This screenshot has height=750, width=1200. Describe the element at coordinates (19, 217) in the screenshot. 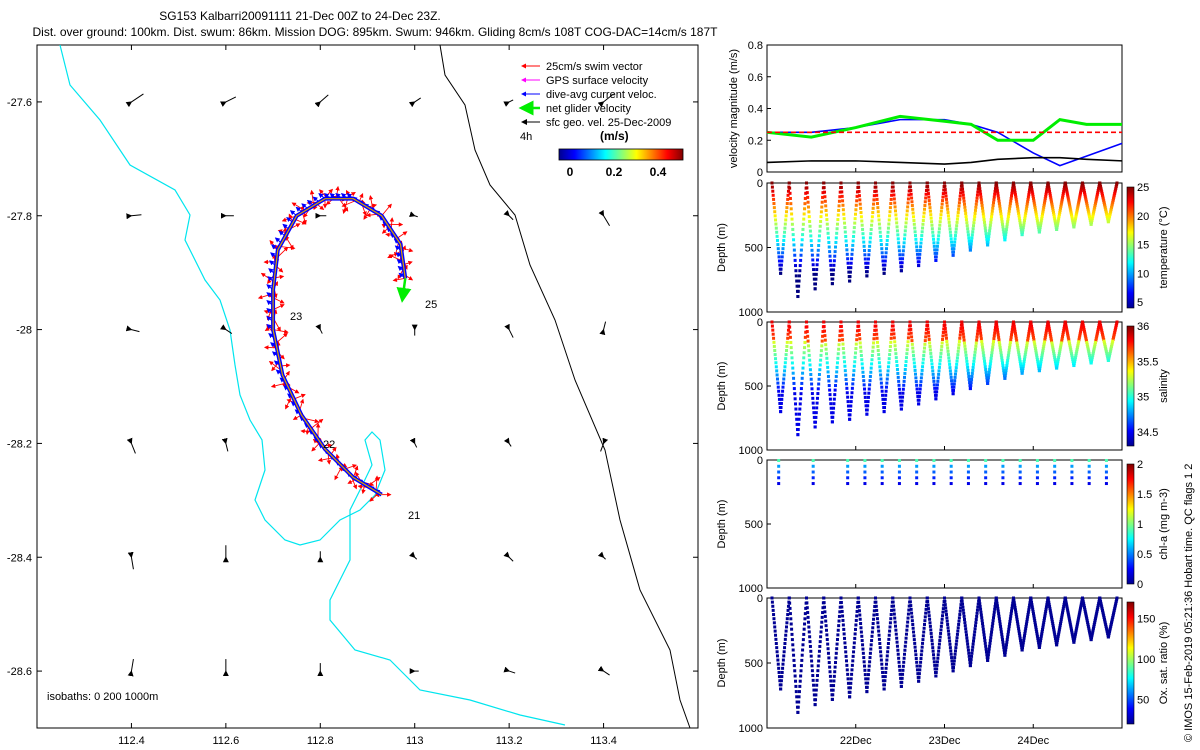

I see `map-ytick-label: -27.8` at that location.